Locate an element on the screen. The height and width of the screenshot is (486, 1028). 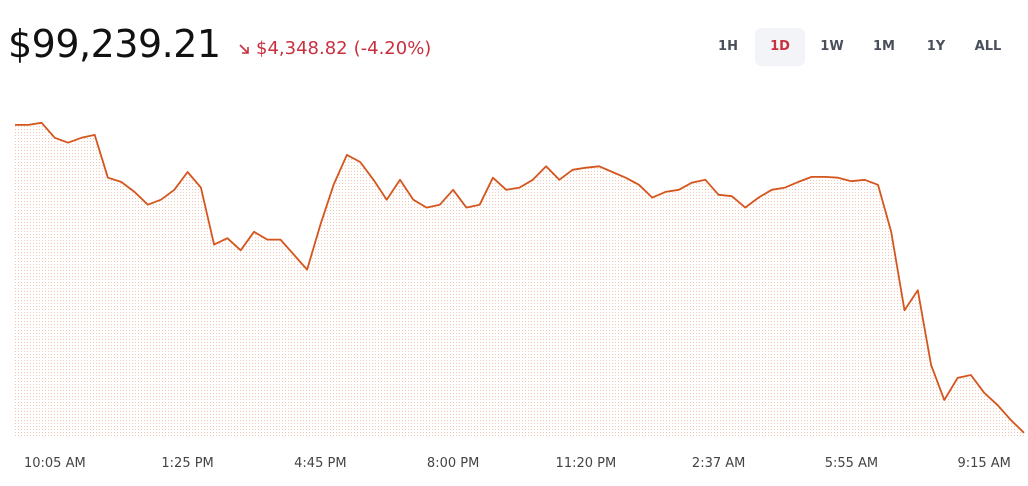
x-tick-label: 11:20 PM is located at coordinates (586, 463).